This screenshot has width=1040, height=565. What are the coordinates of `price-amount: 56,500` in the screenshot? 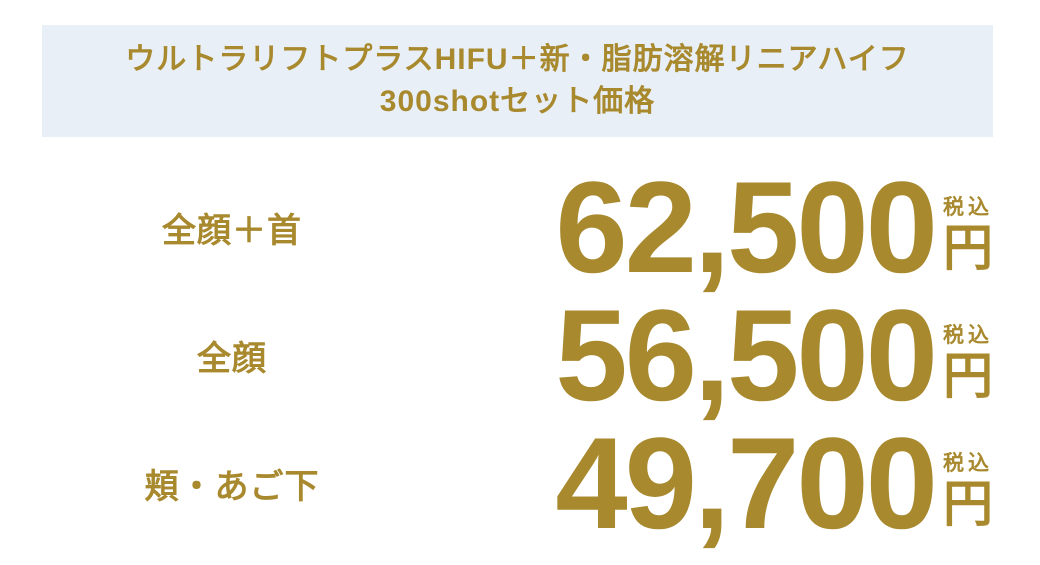 It's located at (746, 355).